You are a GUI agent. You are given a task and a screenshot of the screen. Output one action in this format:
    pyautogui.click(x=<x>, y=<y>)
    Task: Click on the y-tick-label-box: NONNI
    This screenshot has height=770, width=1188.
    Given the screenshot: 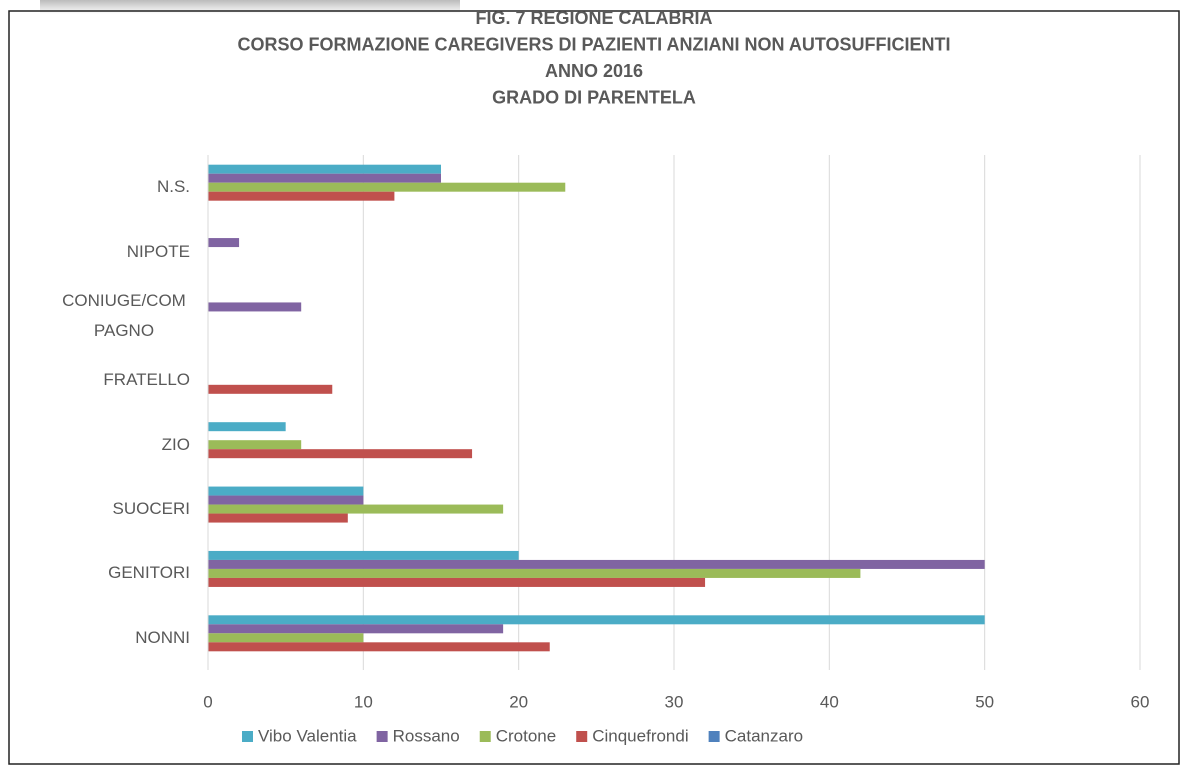 What is the action you would take?
    pyautogui.click(x=162, y=638)
    